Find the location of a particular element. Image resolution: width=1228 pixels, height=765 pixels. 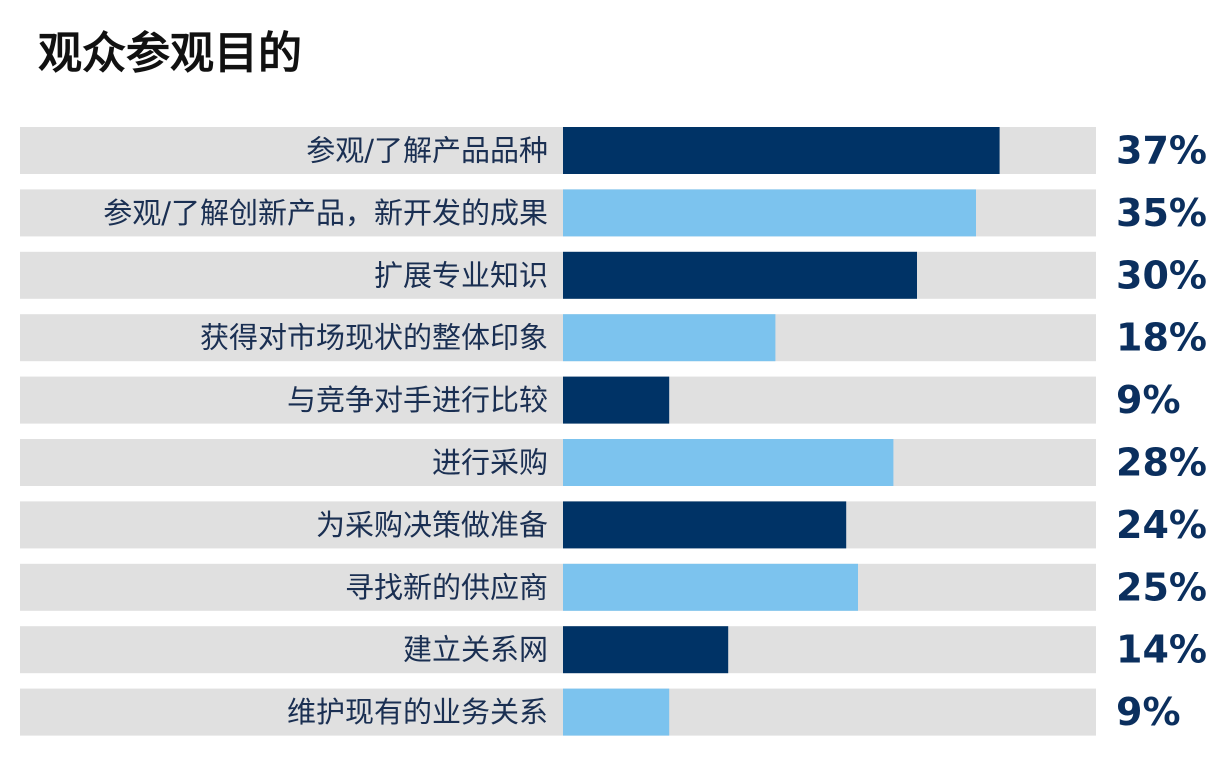

category-label: 维护现有的业务关系 is located at coordinates (417, 712).